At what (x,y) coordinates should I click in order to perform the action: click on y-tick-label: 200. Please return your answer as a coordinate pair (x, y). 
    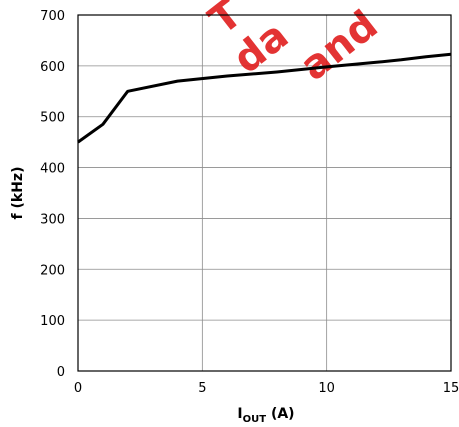
    Looking at the image, I should click on (52, 270).